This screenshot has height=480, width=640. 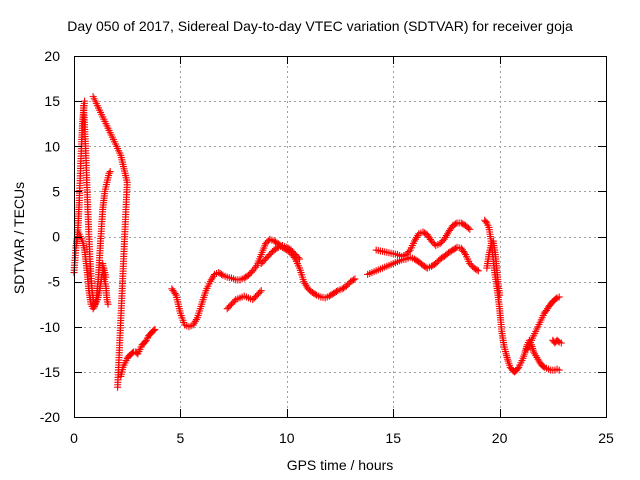 What do you see at coordinates (19, 238) in the screenshot?
I see `y-axis-label: SDTVAR / TECUs` at bounding box center [19, 238].